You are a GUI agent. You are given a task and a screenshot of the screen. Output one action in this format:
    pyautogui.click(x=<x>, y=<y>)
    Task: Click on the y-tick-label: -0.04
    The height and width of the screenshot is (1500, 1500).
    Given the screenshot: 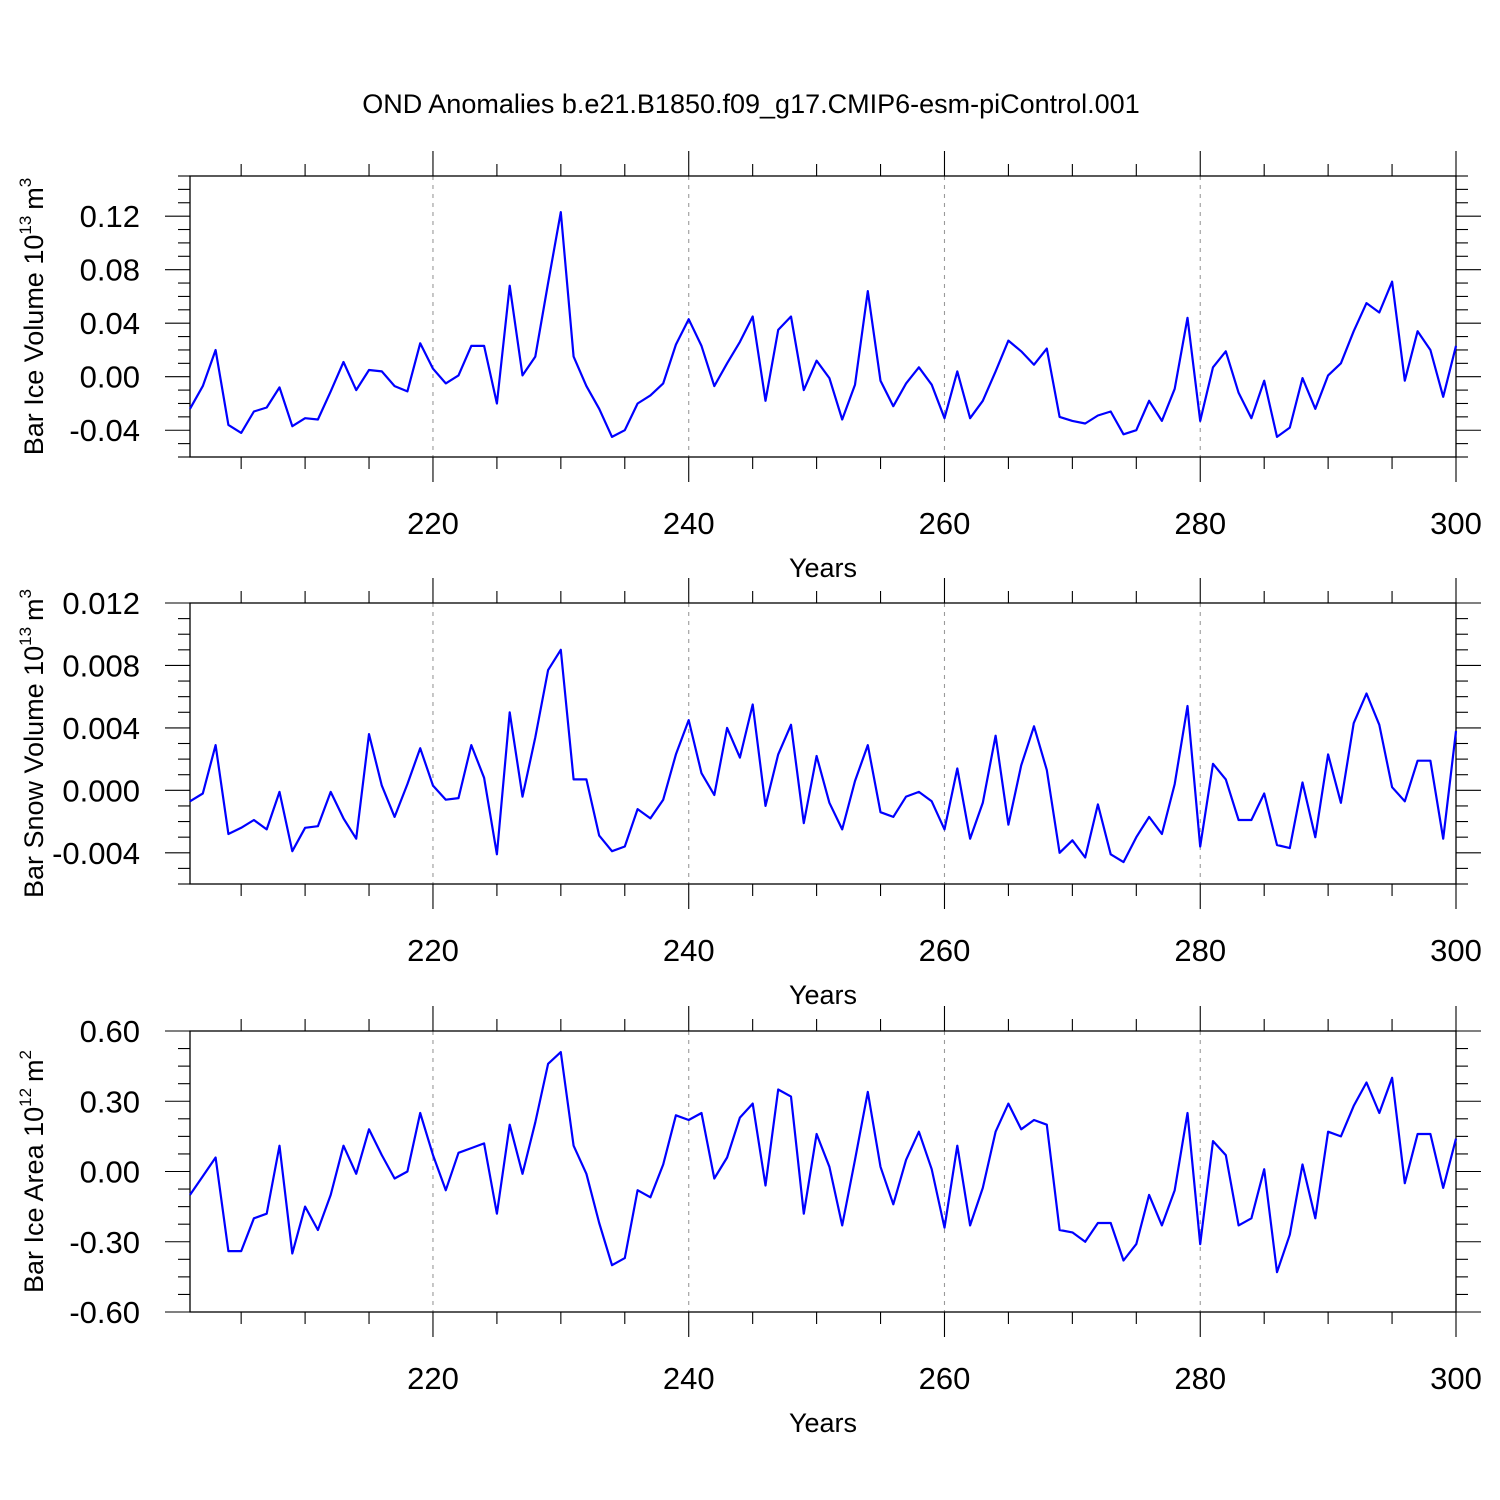 What is the action you would take?
    pyautogui.click(x=104, y=430)
    